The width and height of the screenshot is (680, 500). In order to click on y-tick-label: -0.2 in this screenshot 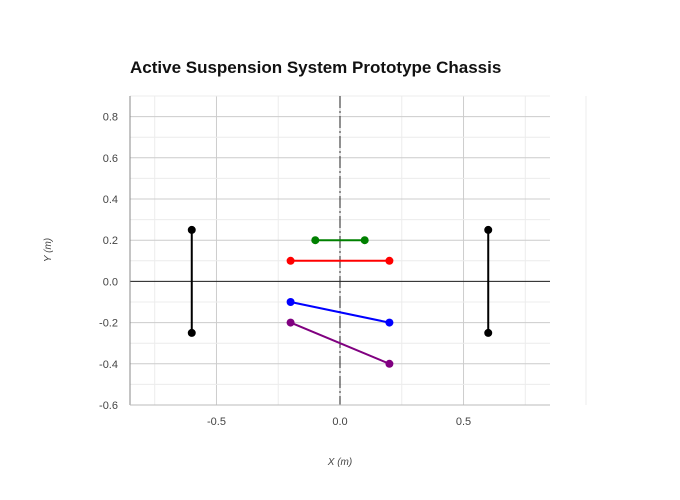, I will do `click(108, 324)`.